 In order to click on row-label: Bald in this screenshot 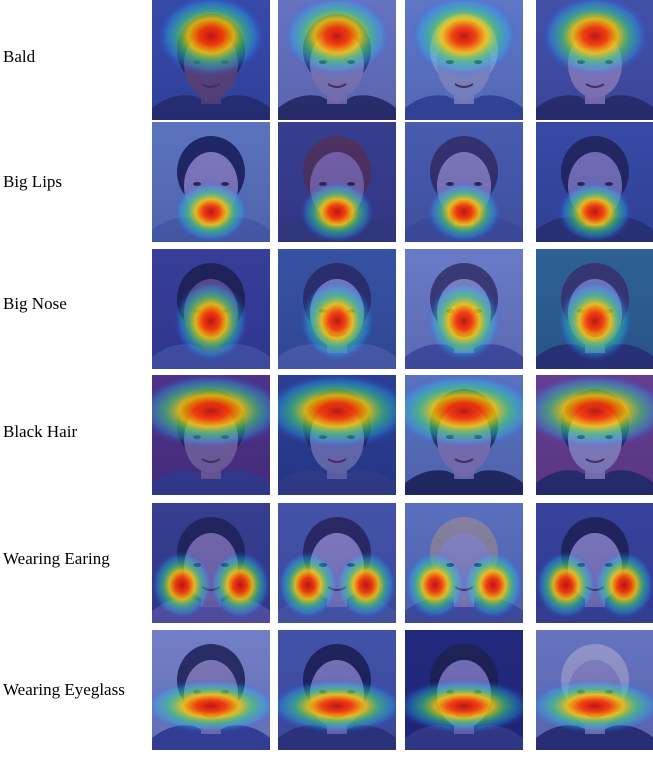, I will do `click(19, 56)`.